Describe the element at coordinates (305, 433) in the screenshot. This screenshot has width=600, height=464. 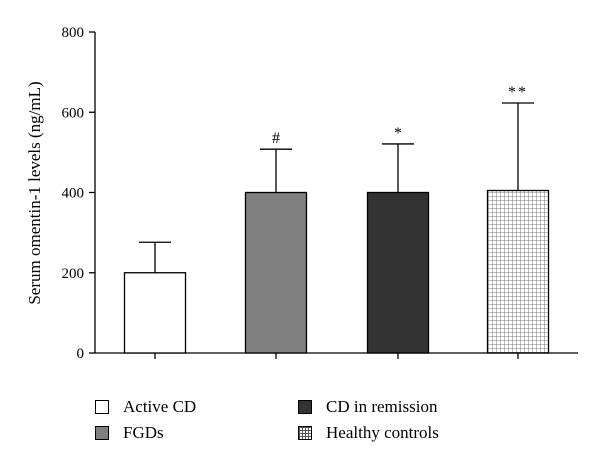
I see `legend-swatch-healthy-controls` at that location.